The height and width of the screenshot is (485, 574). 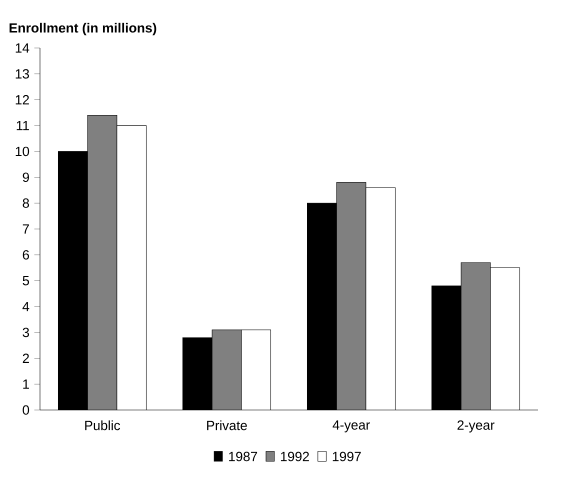 I want to click on legend-label: 1992, so click(x=294, y=457).